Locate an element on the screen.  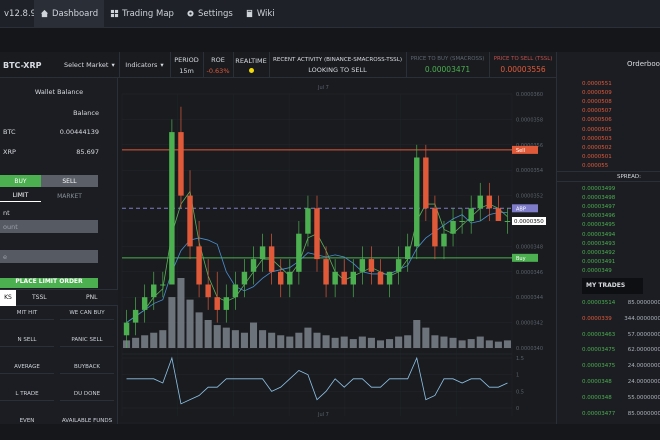
app-version: v12.8.9 is located at coordinates (20, 13).